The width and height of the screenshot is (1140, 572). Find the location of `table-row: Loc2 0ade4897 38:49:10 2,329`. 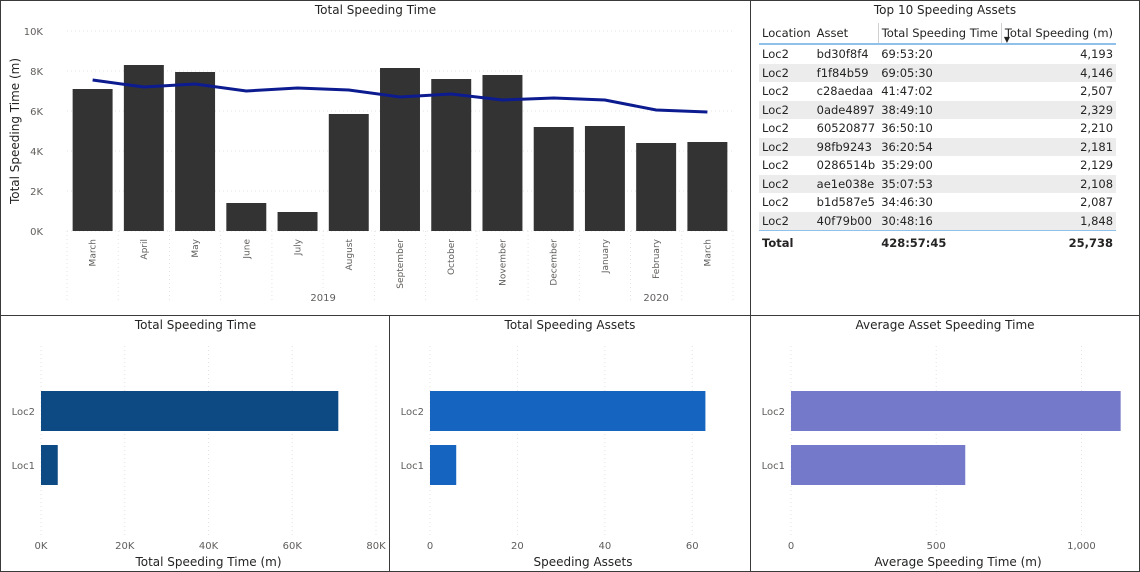

table-row: Loc2 0ade4897 38:49:10 2,329 is located at coordinates (938, 109).